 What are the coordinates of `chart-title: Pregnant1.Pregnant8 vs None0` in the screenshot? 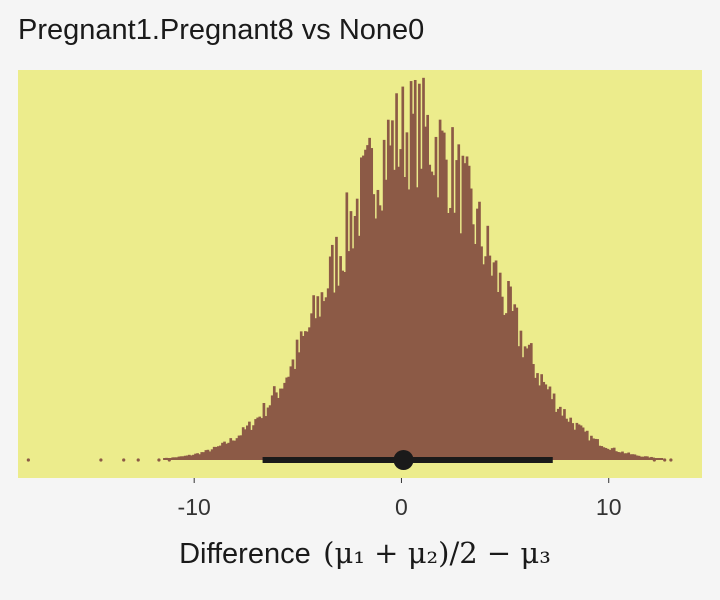 It's located at (221, 30).